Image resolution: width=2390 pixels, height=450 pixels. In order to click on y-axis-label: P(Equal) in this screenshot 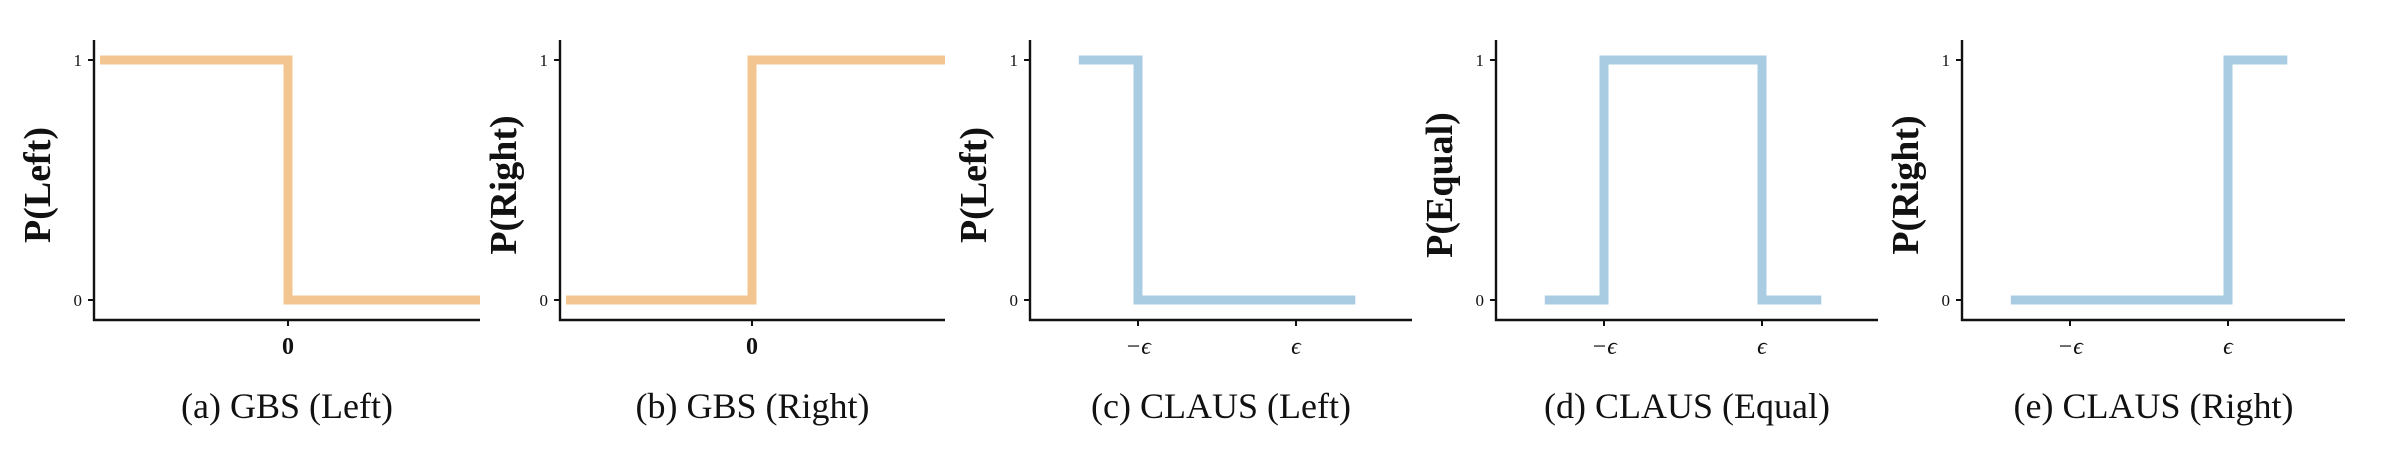, I will do `click(1440, 185)`.